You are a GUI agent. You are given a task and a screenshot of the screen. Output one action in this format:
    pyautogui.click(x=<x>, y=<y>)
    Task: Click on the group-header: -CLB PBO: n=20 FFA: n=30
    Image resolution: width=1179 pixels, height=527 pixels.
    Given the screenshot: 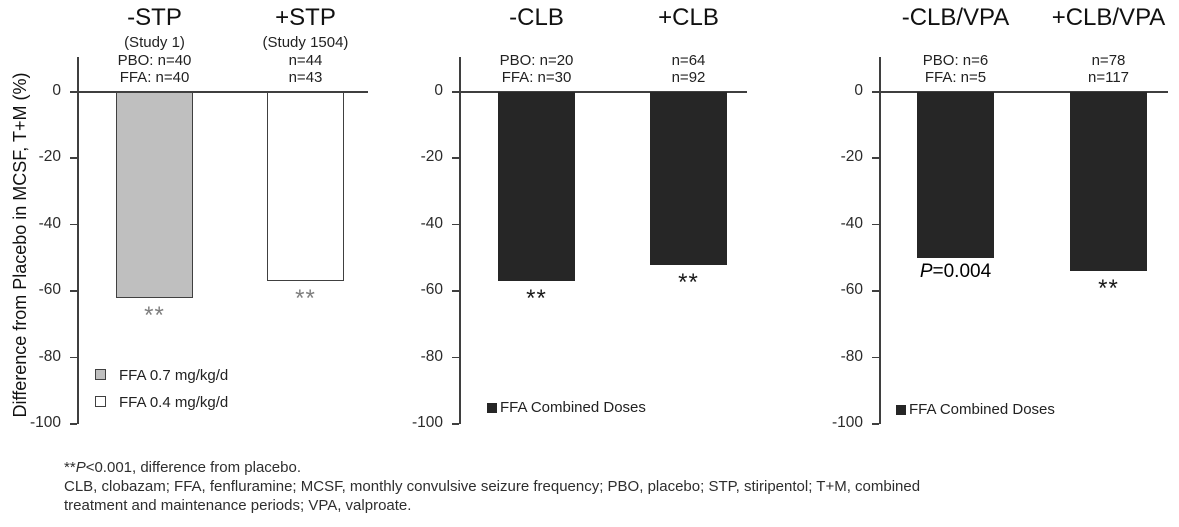 What is the action you would take?
    pyautogui.click(x=537, y=44)
    